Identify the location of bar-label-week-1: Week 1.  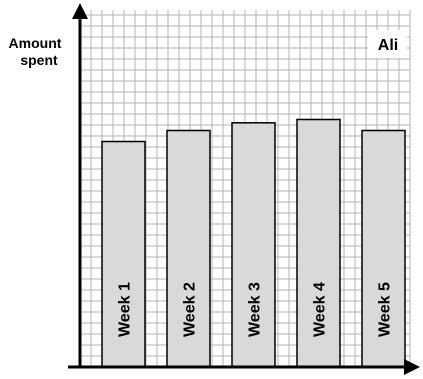
(125, 309).